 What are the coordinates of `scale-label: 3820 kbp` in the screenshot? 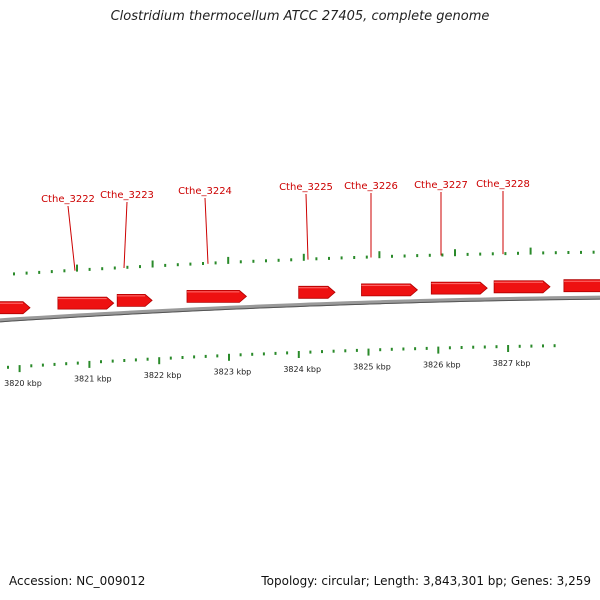 It's located at (23, 383).